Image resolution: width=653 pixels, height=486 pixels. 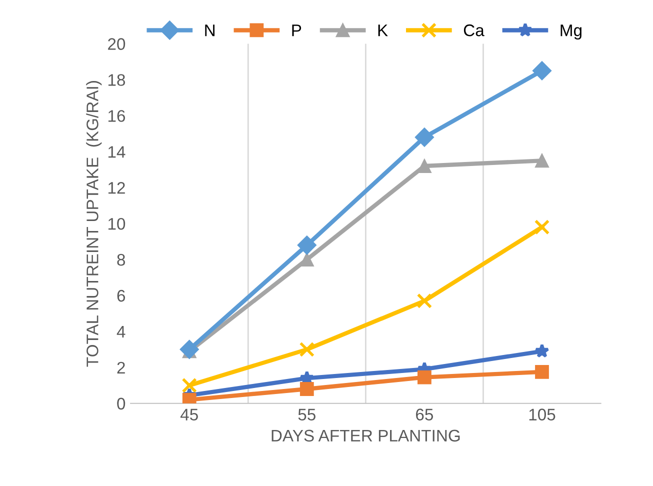 I want to click on legend-label: K, so click(x=383, y=30).